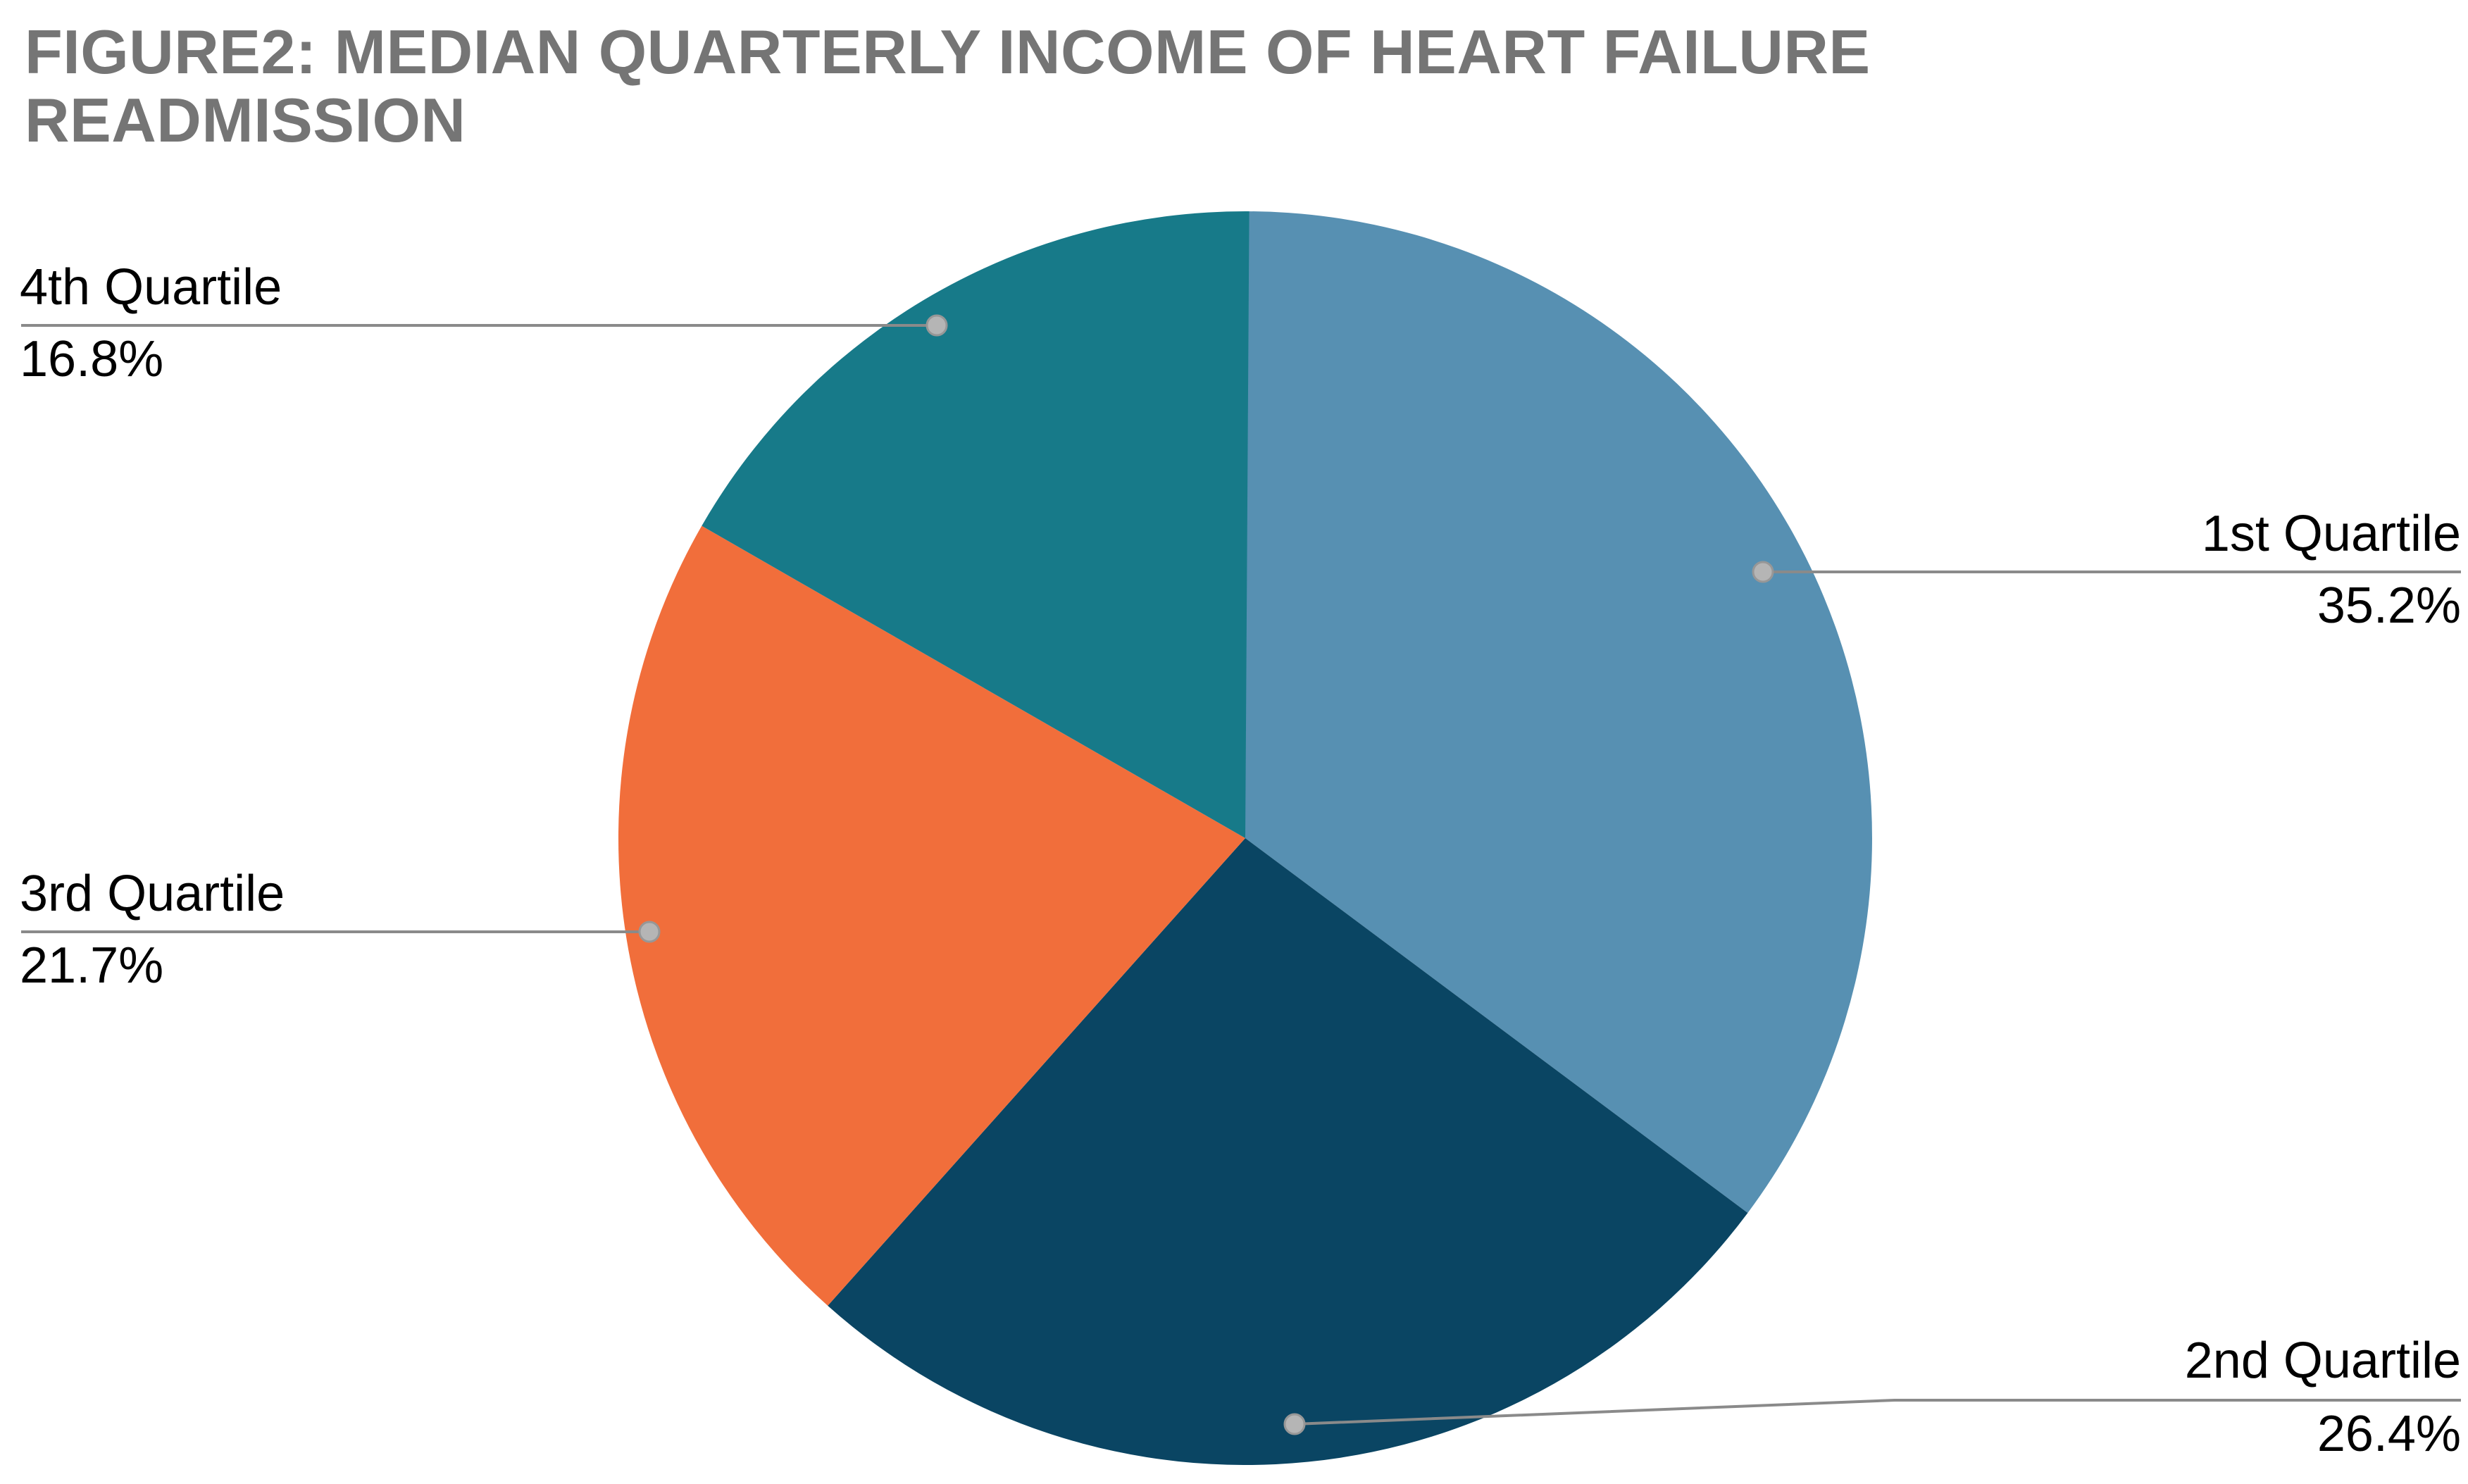 This screenshot has width=2468, height=1484. Describe the element at coordinates (152, 894) in the screenshot. I see `slice-label-3rd-quartile: 3rd Quartile` at that location.